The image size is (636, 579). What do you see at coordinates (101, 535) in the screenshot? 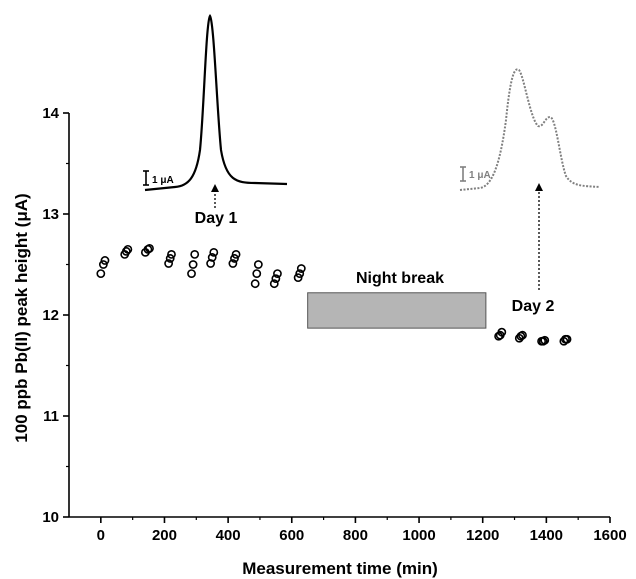
I see `x-tick-label: 0` at bounding box center [101, 535].